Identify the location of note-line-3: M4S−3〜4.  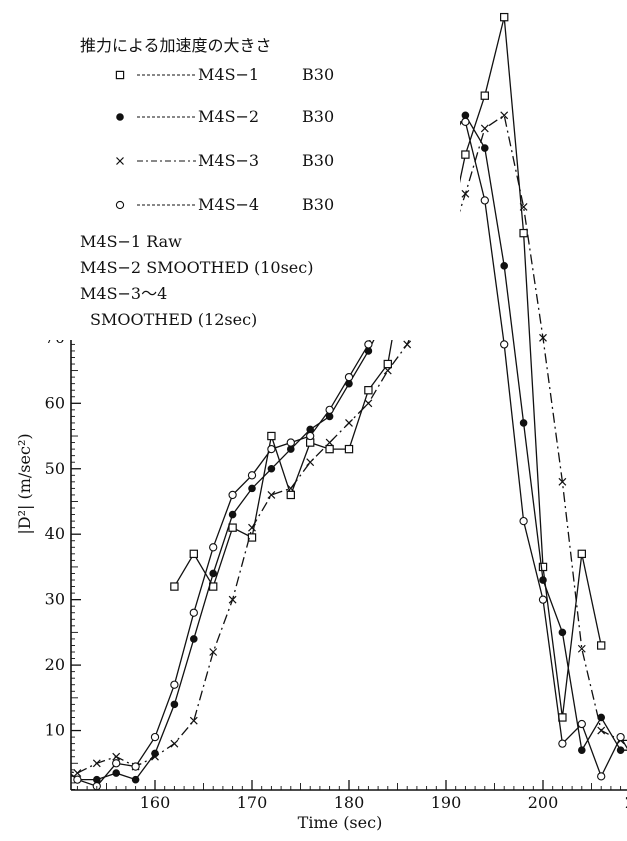
(123, 293).